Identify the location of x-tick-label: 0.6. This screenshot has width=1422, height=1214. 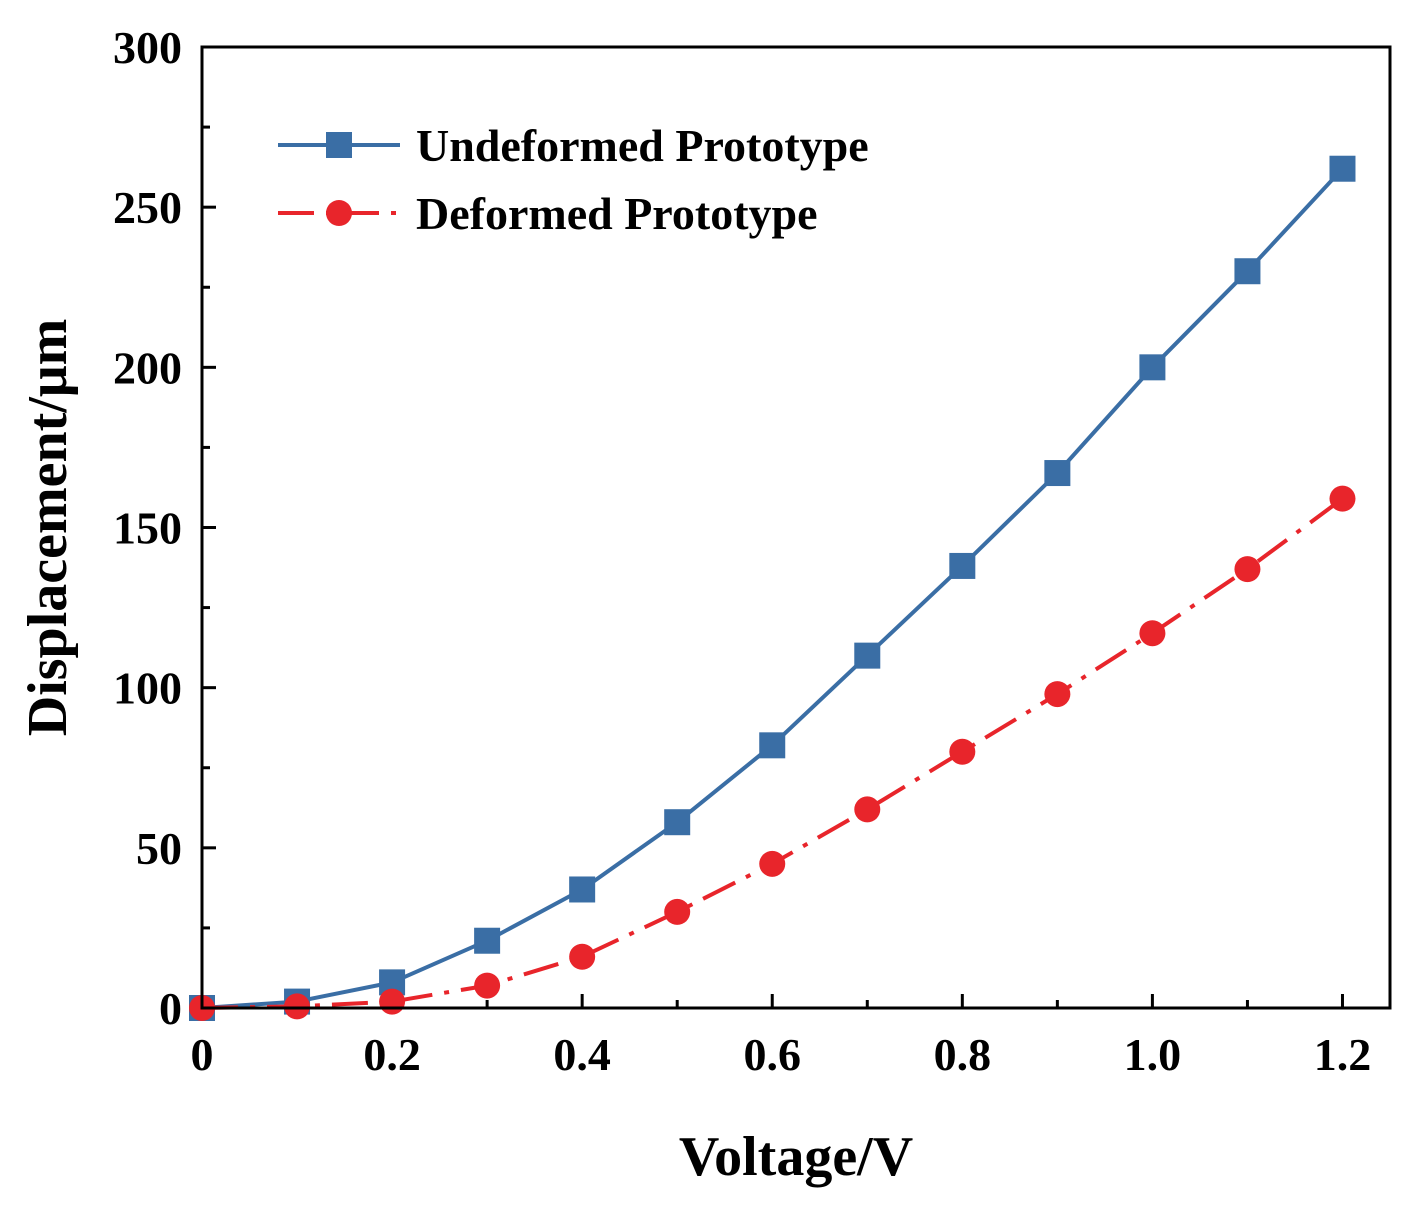
(772, 1054).